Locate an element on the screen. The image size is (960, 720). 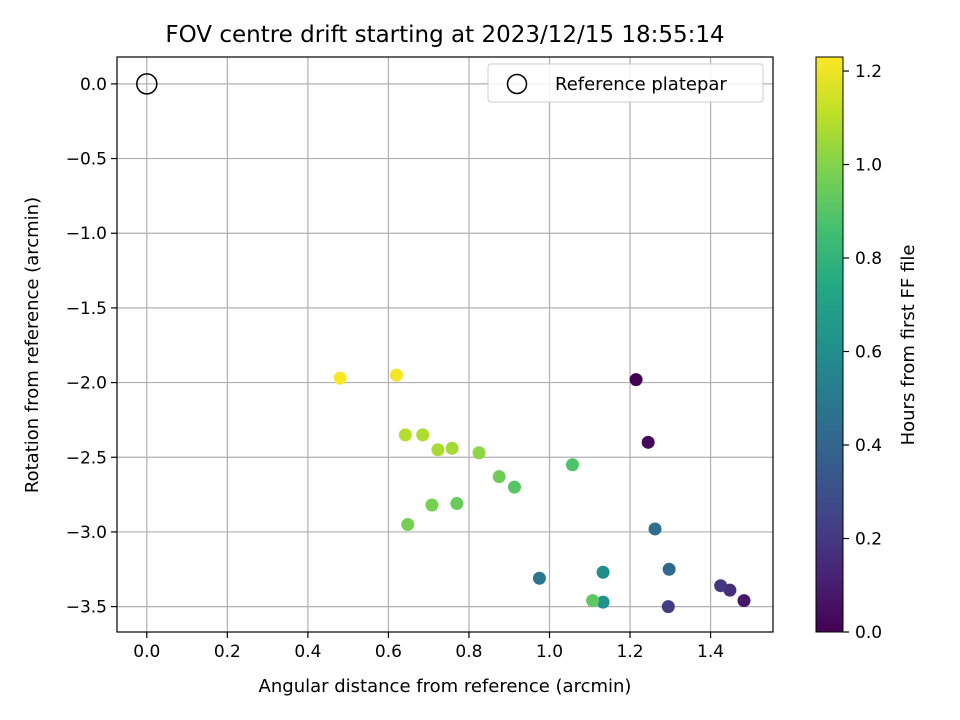
reference-point is located at coordinates (147, 84).